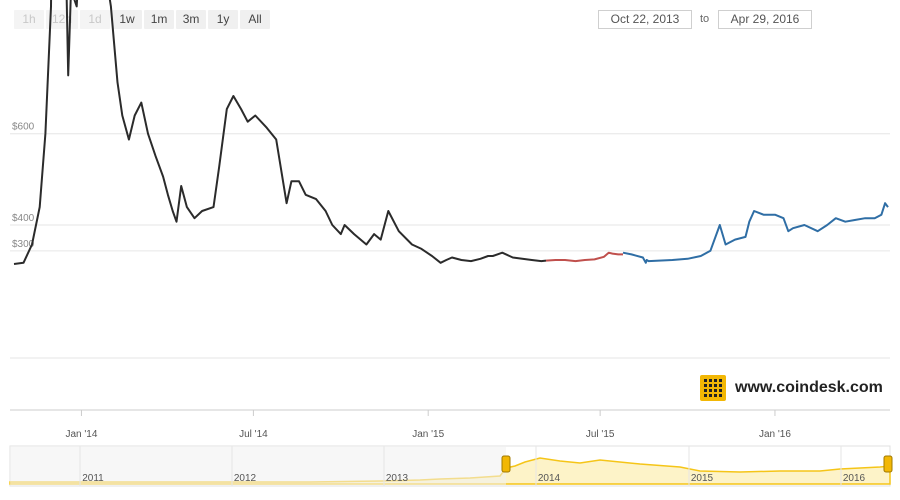 The height and width of the screenshot is (500, 900). What do you see at coordinates (23, 218) in the screenshot?
I see `y-tick-label: $400` at bounding box center [23, 218].